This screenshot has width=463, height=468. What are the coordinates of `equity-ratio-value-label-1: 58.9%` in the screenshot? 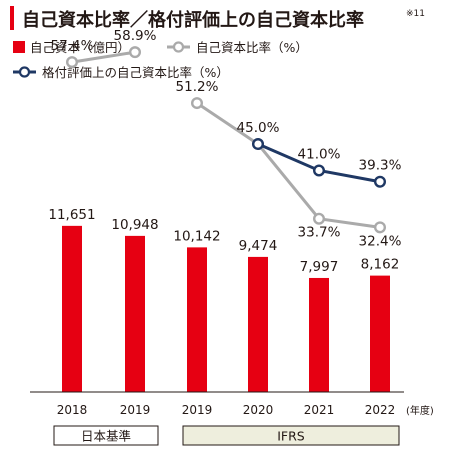 It's located at (135, 36).